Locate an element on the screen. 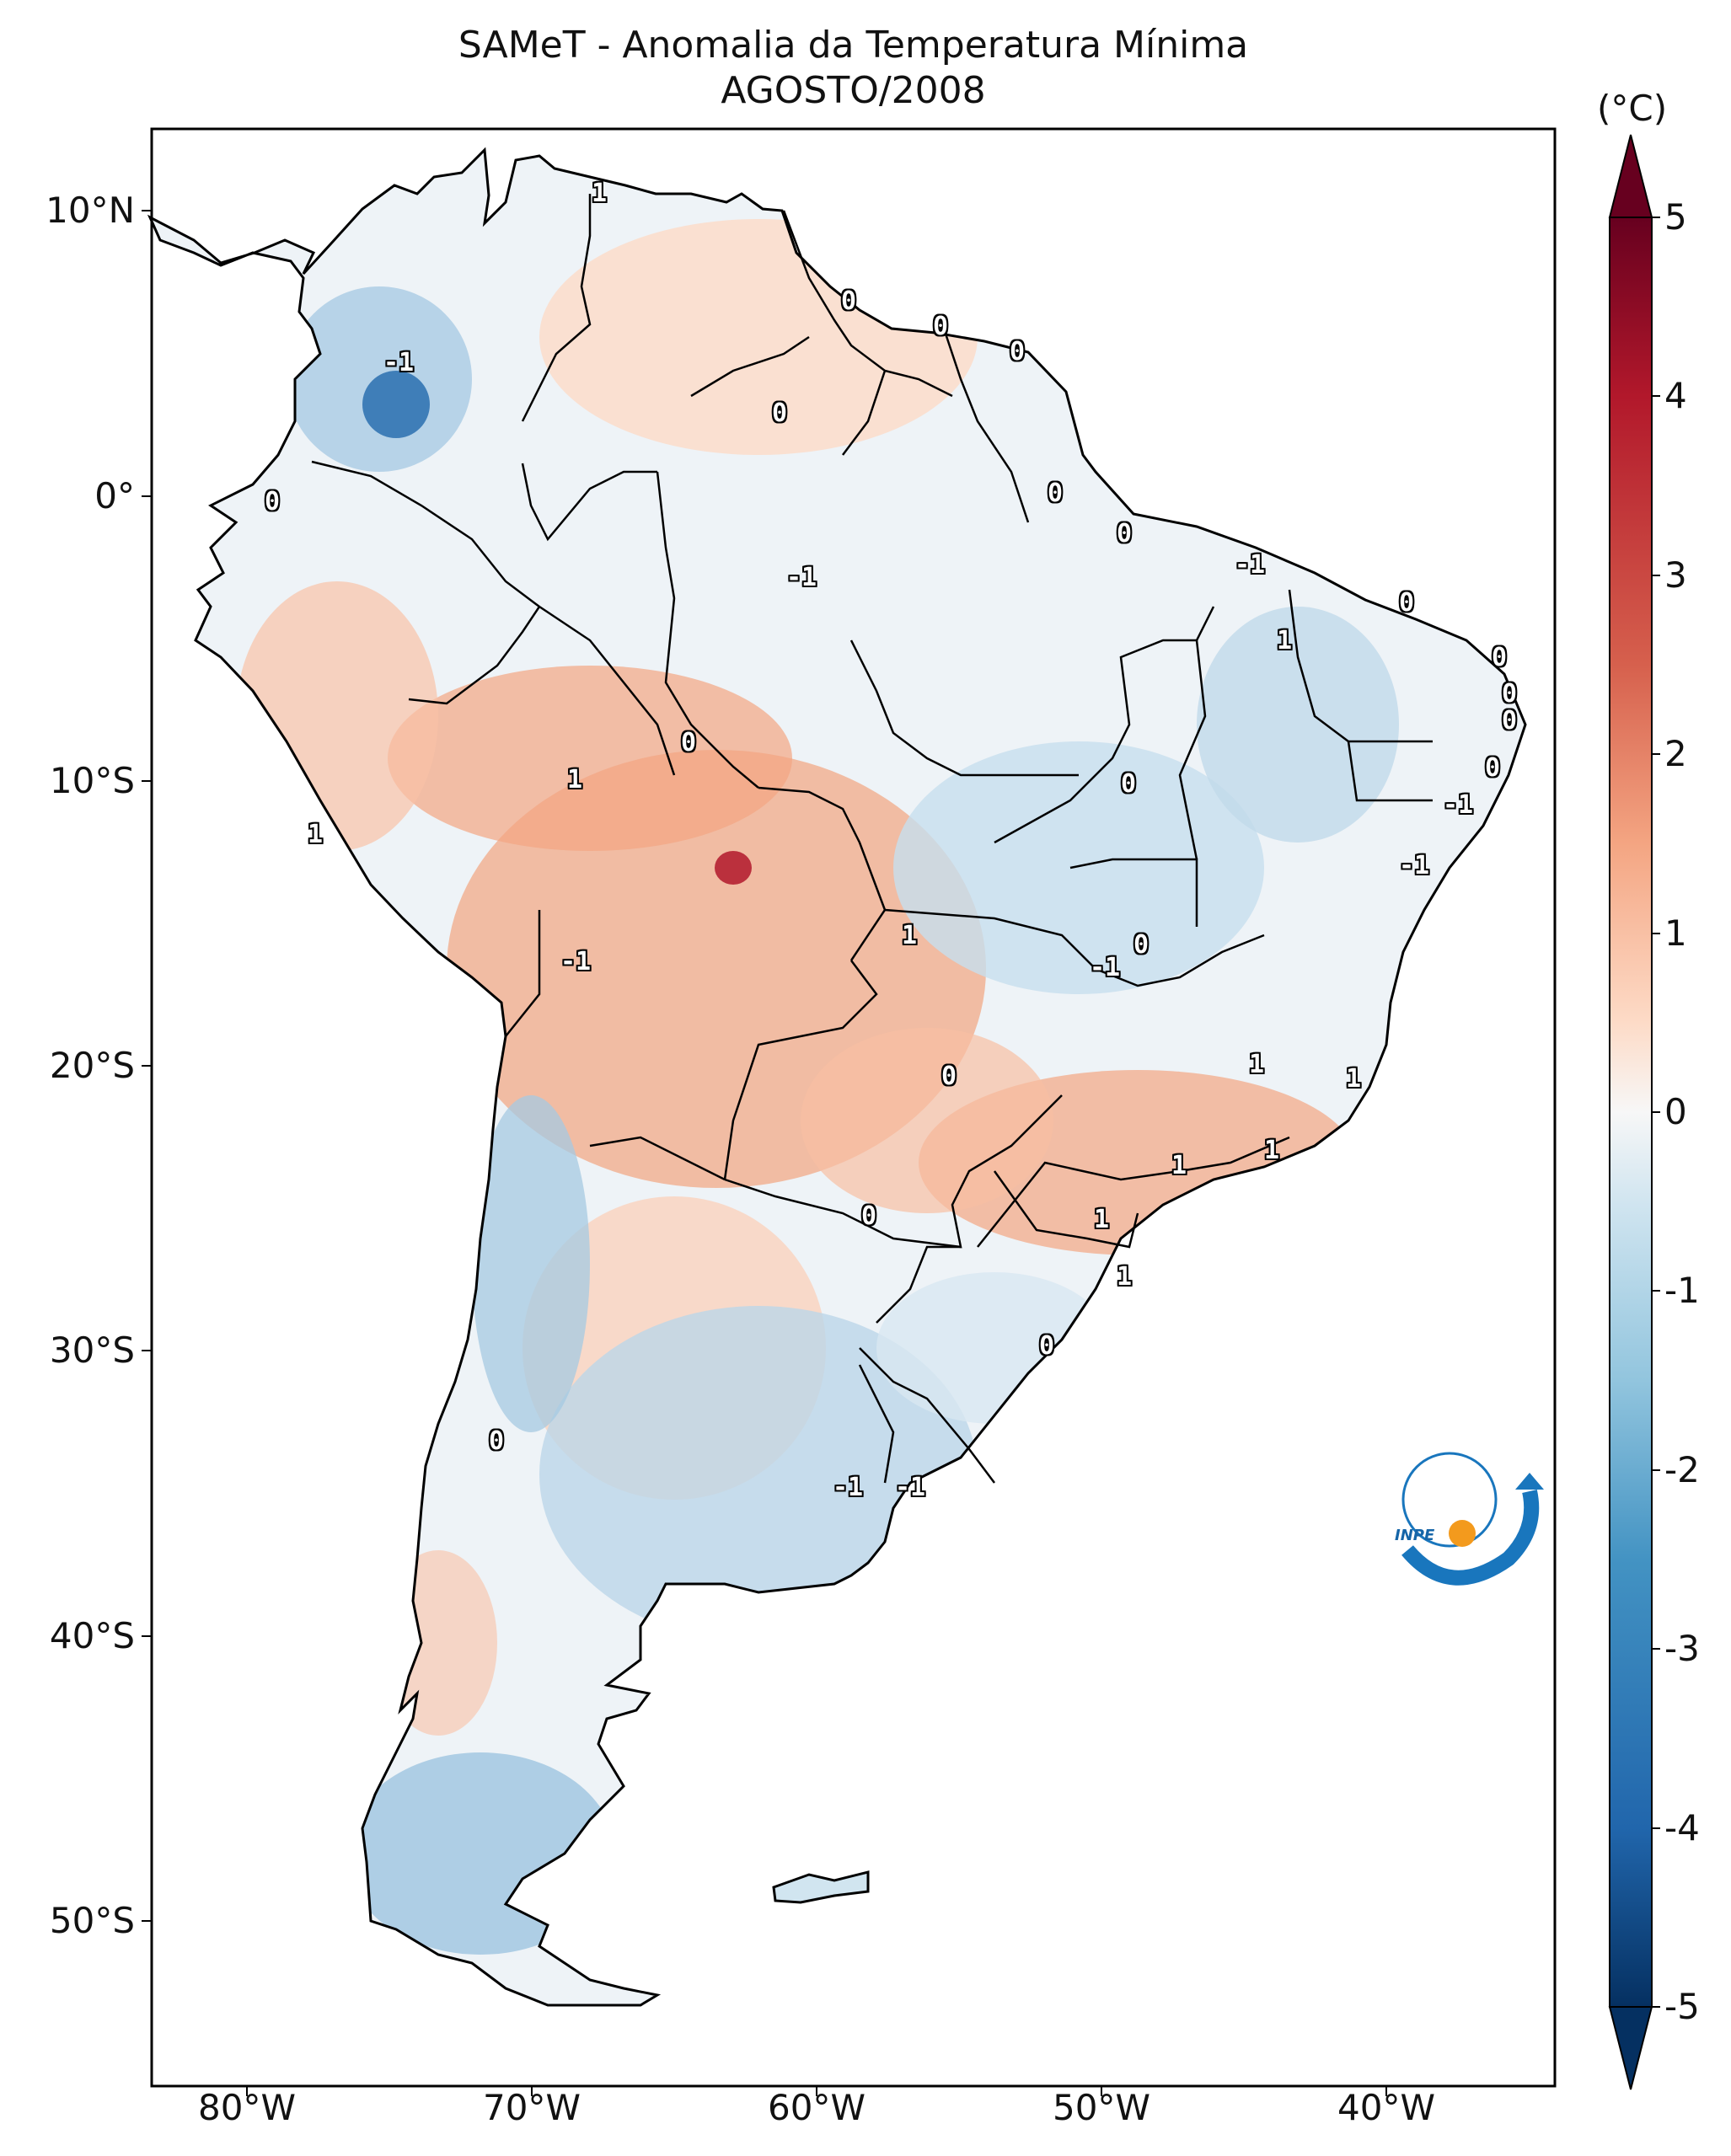  map-subtitle: AGOSTO/2008 is located at coordinates (853, 90).